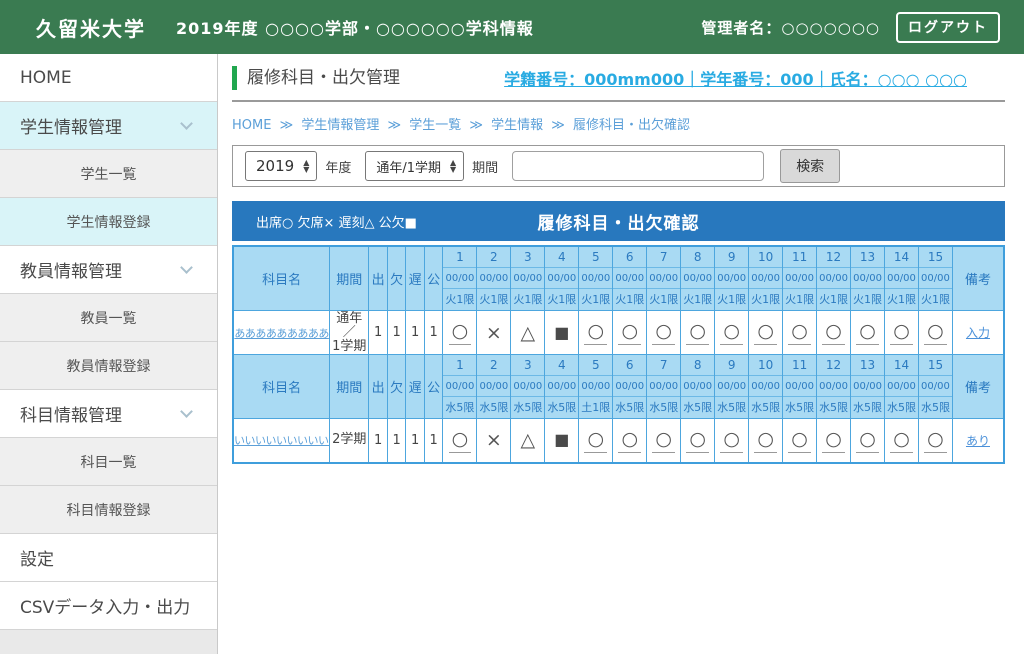  Describe the element at coordinates (108, 510) in the screenshot. I see `sidebar-item-subject-info-register: 科目情報登録` at that location.